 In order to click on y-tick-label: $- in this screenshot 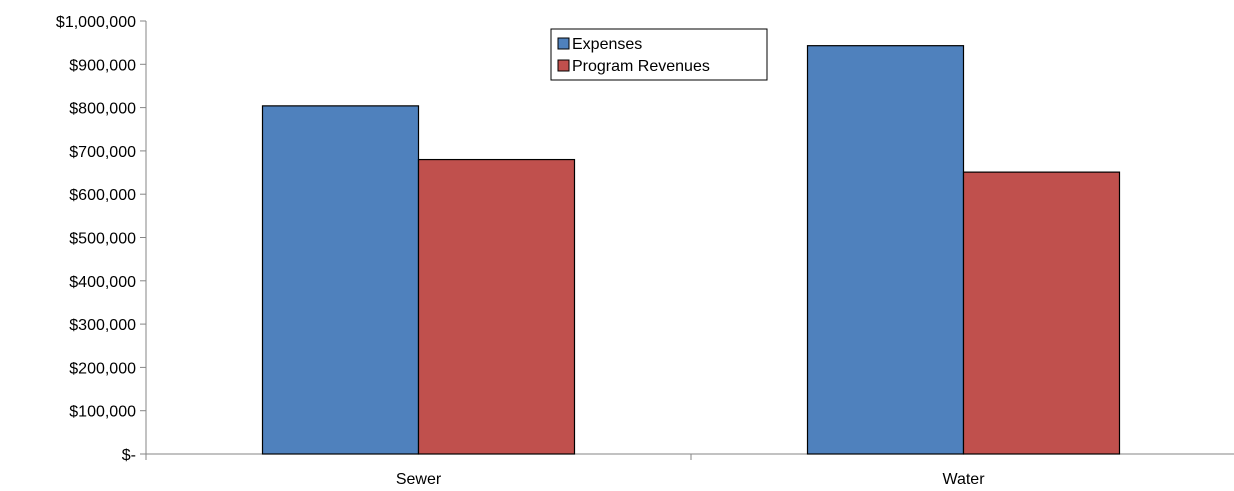, I will do `click(129, 455)`.